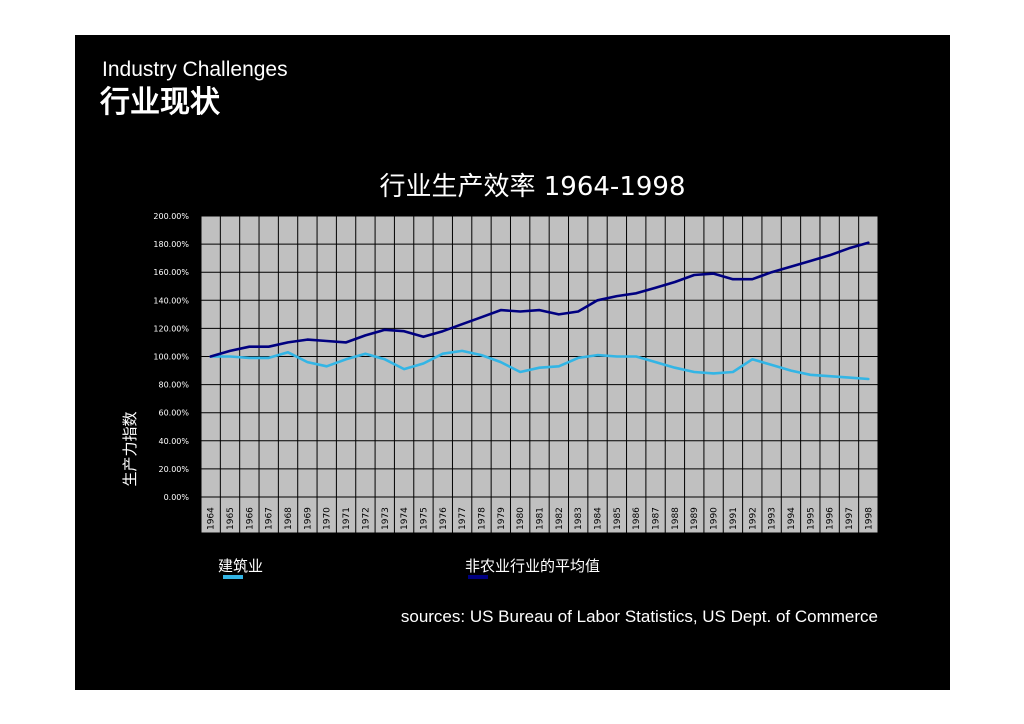 This screenshot has width=1024, height=724. I want to click on x-tick-label: 1986, so click(637, 518).